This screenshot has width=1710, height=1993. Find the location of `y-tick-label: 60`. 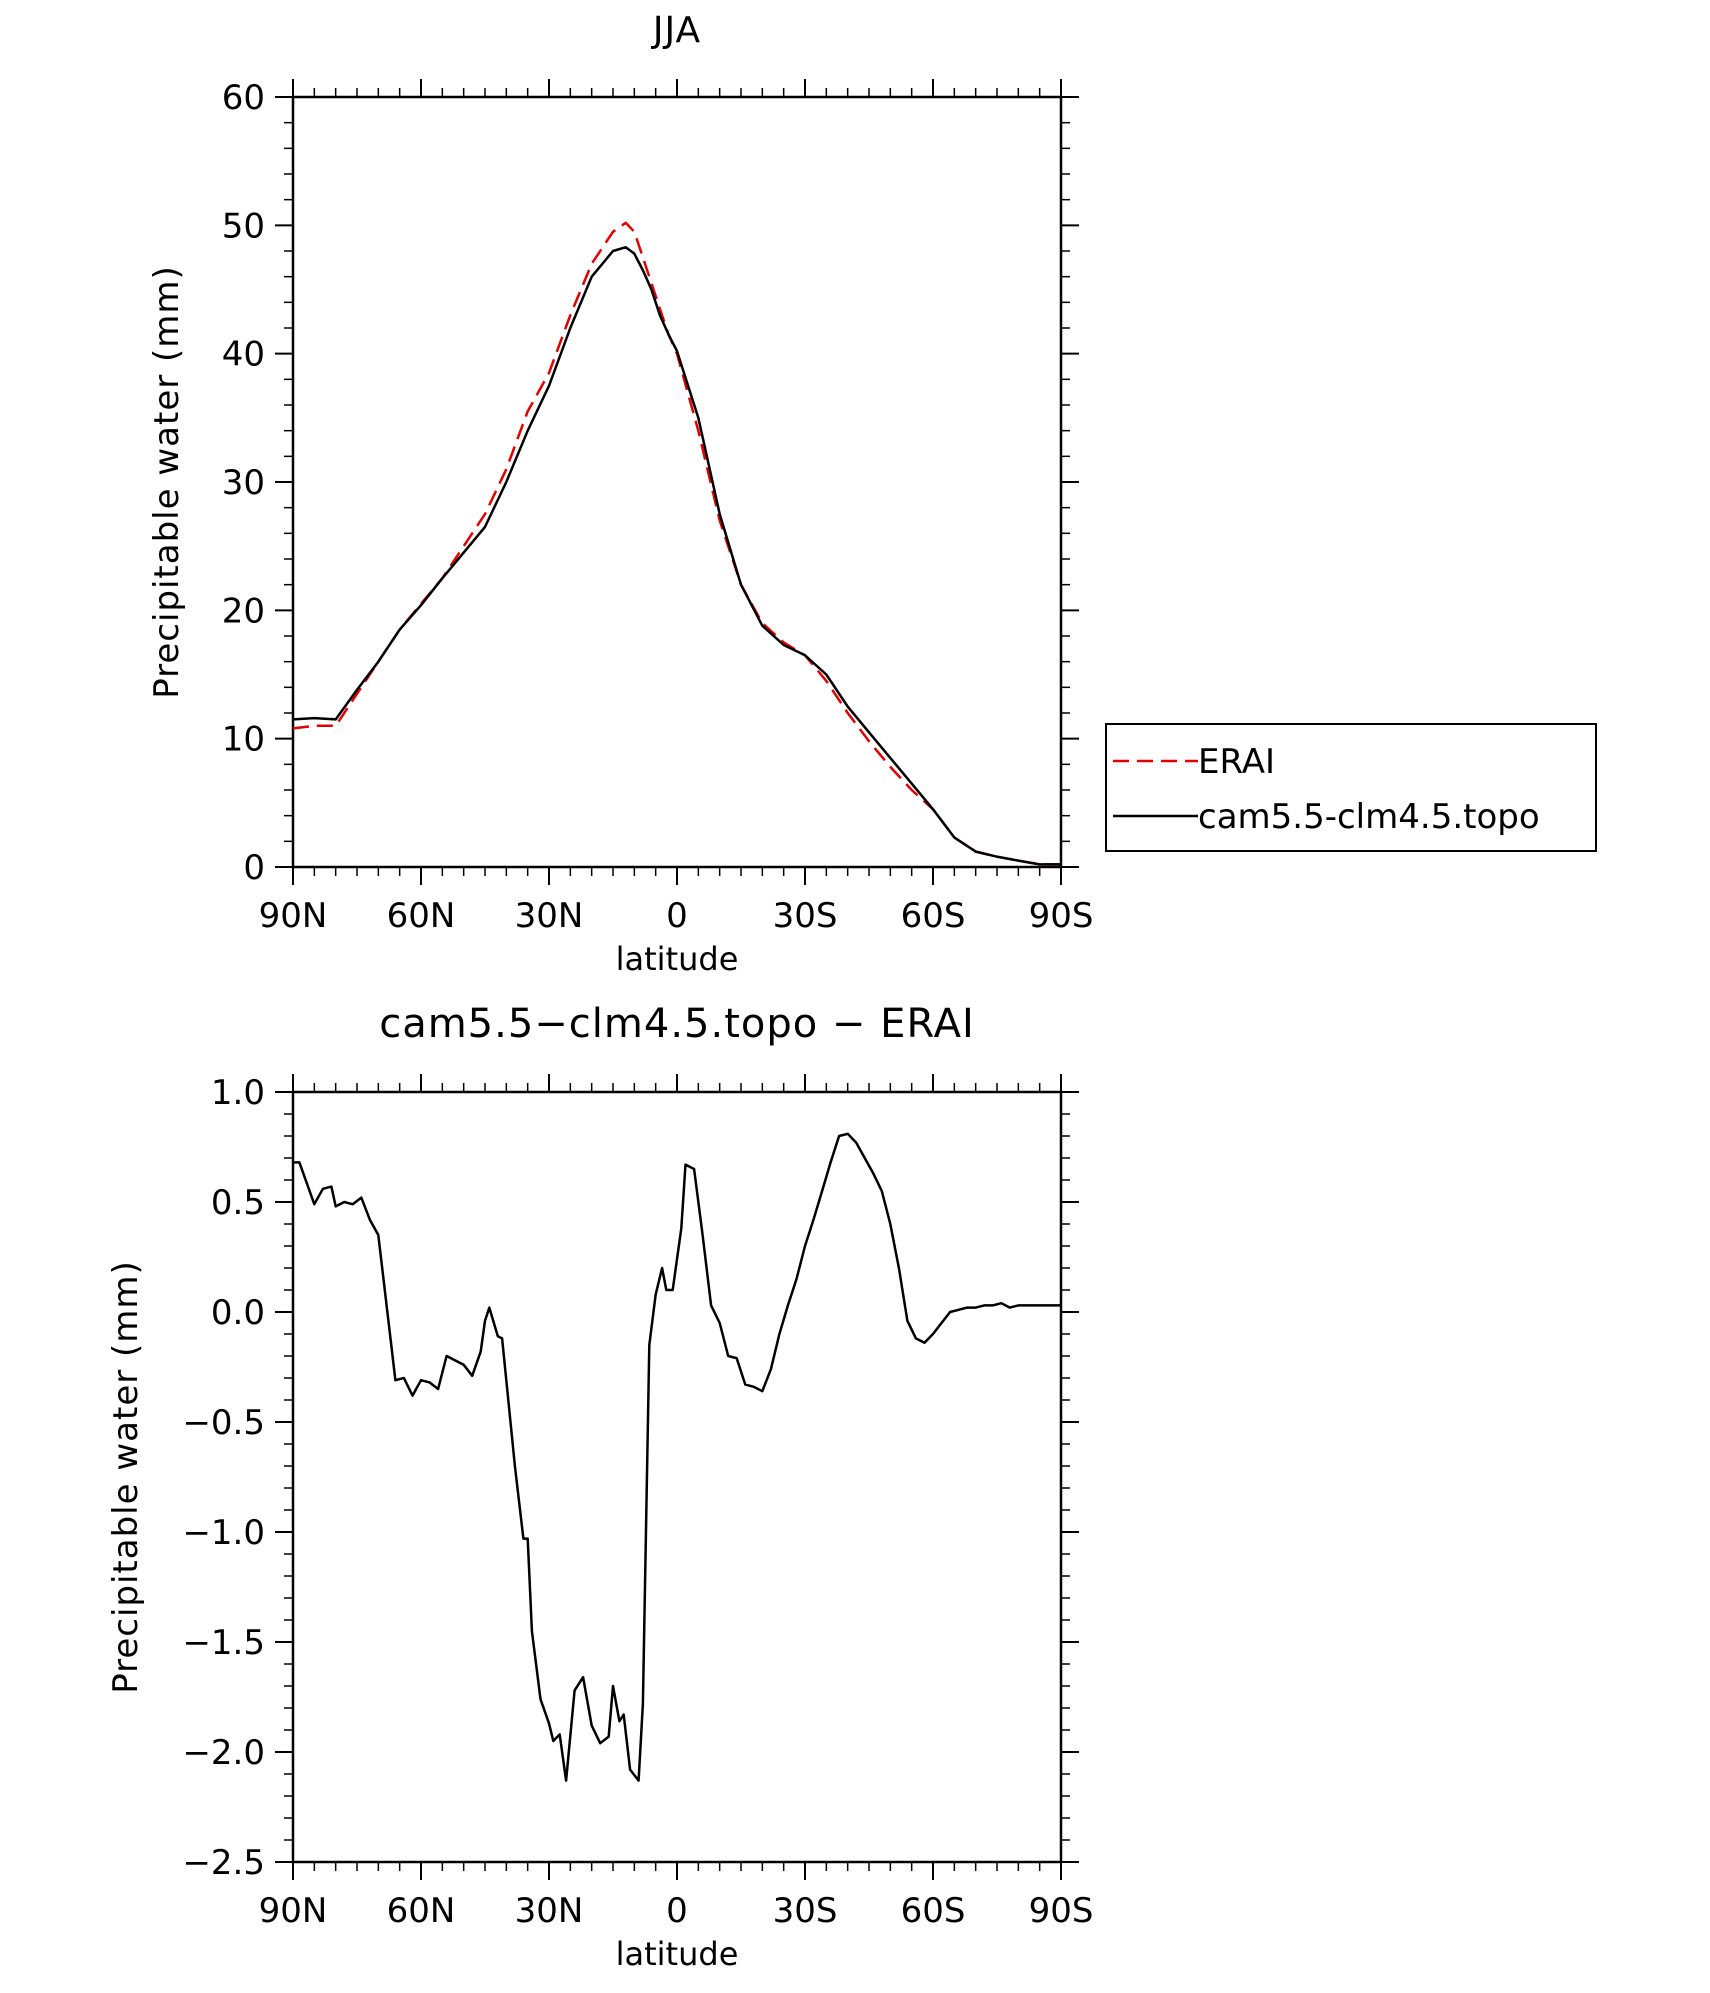

y-tick-label: 60 is located at coordinates (243, 98).